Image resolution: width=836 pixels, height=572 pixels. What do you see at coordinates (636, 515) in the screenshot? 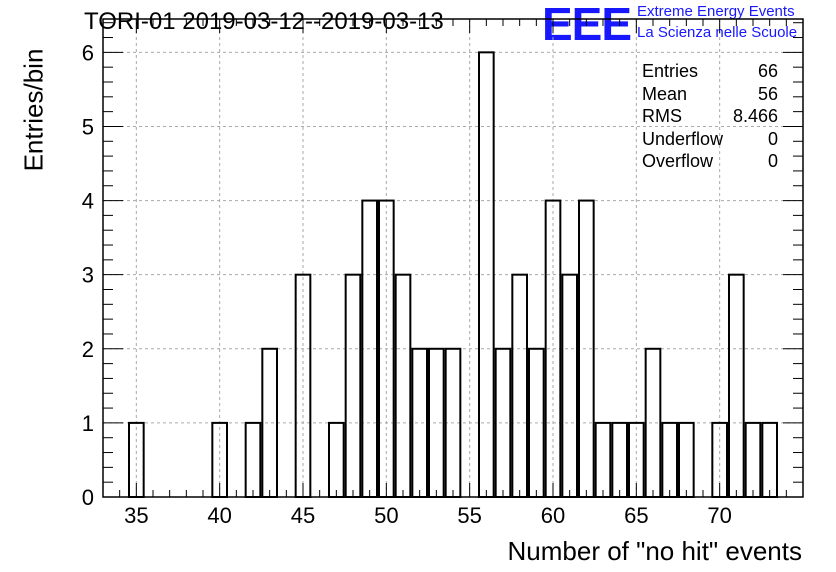
I see `x-tick-label: 65` at bounding box center [636, 515].